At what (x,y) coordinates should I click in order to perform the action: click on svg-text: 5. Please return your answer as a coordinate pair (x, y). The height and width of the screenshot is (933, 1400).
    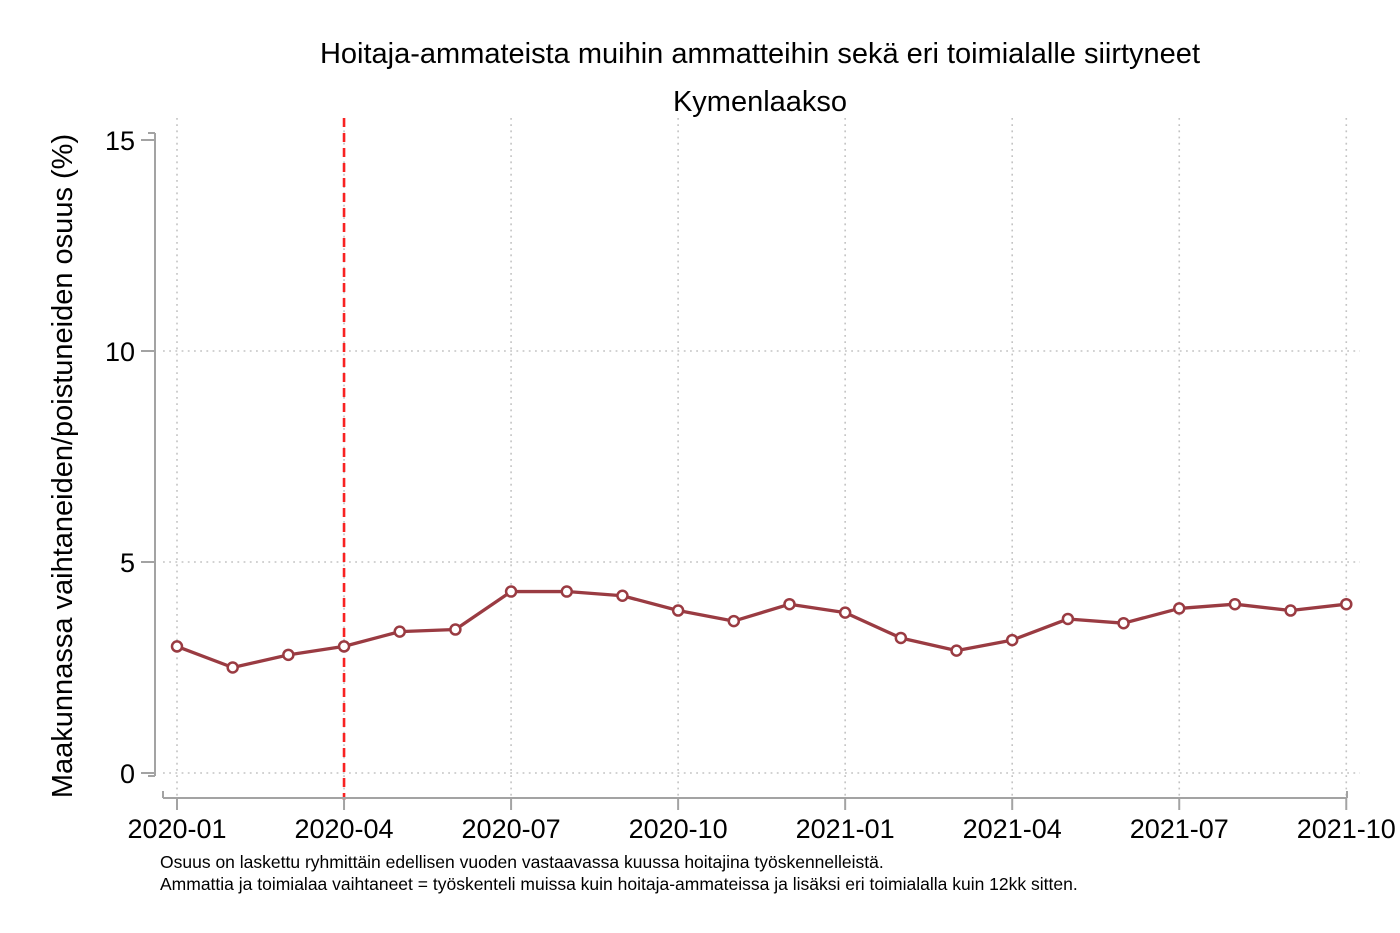
    Looking at the image, I should click on (127, 563).